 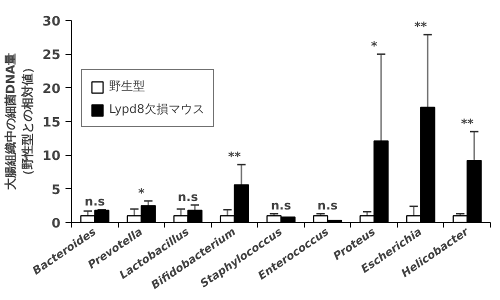 What do you see at coordinates (157, 109) in the screenshot?
I see `legend-label: Lypd8欠損マウス` at bounding box center [157, 109].